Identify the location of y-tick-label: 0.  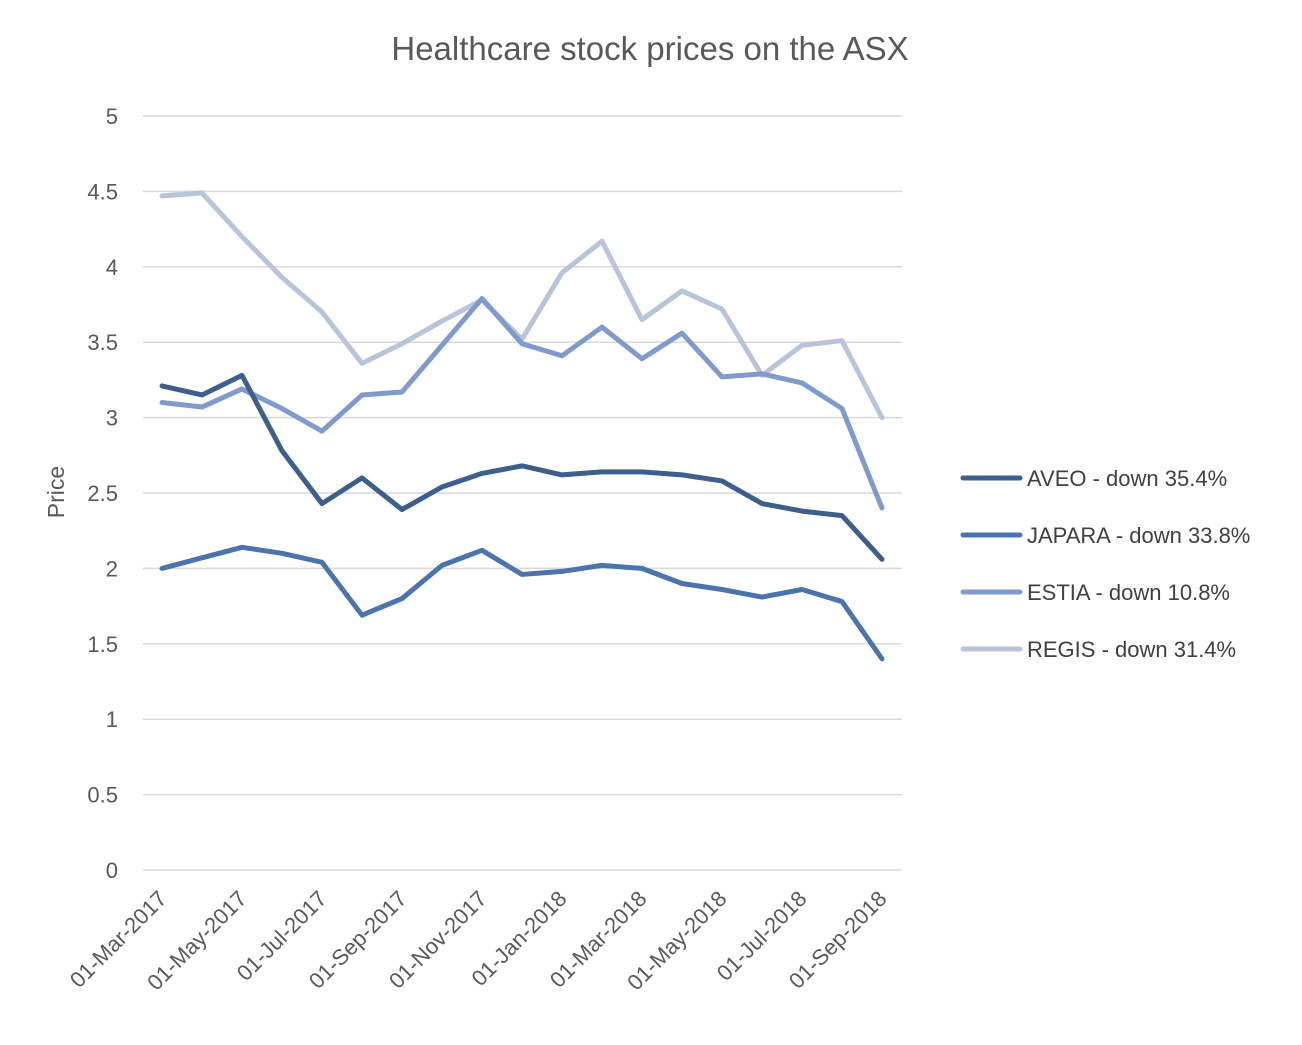
(112, 870).